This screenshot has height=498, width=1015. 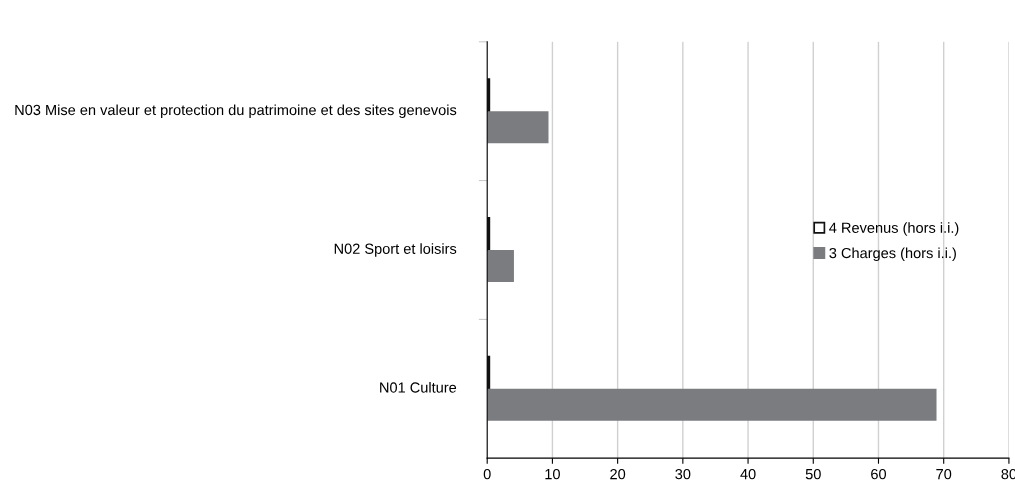 I want to click on legend-label: 4 Revenus (hors i.i.), so click(x=894, y=229).